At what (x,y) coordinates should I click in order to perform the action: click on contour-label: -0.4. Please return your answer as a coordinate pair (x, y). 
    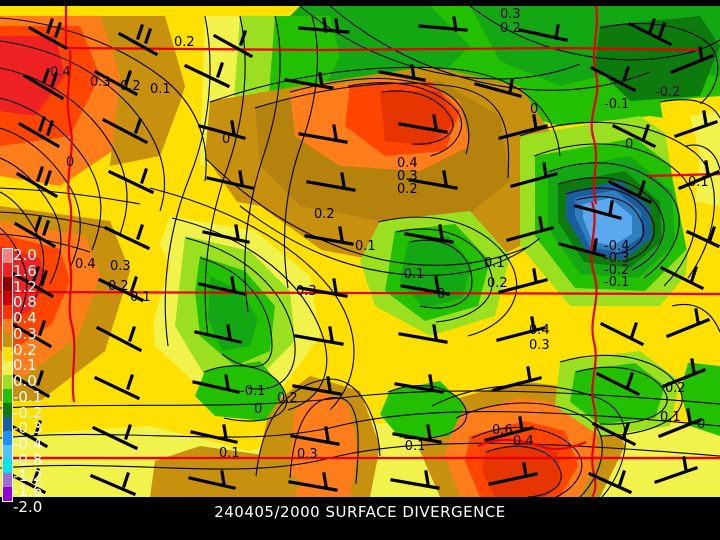
    Looking at the image, I should click on (617, 246).